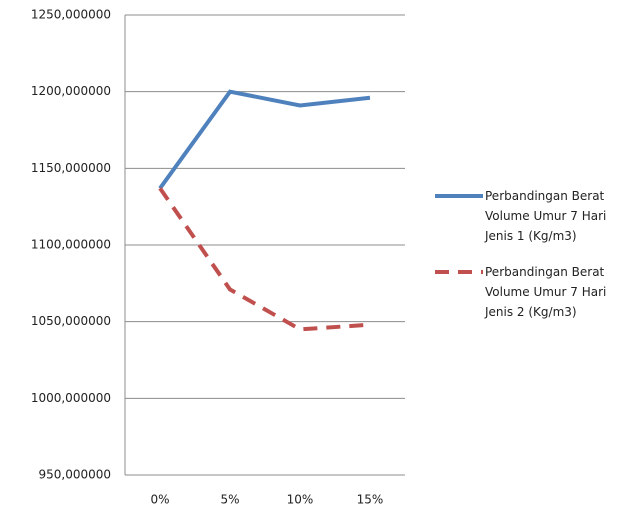 The width and height of the screenshot is (637, 509). Describe the element at coordinates (71, 245) in the screenshot. I see `y-tick-label: 1100,000000` at that location.